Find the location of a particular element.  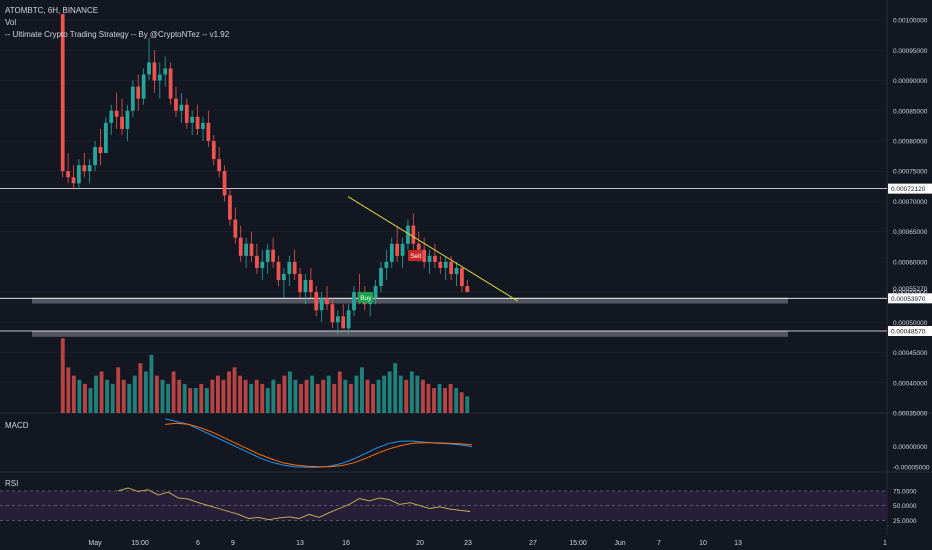

level-tag-label: 0.00053970 is located at coordinates (908, 299).